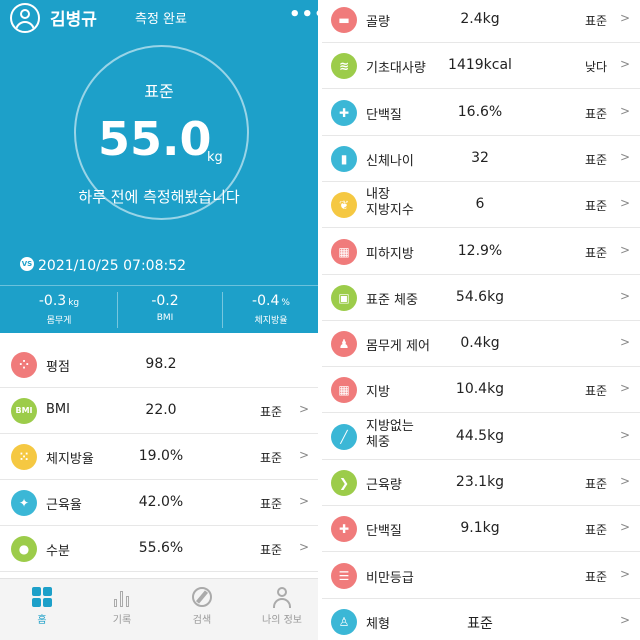 The height and width of the screenshot is (640, 640). I want to click on metric-row: ⁘ 평점 98.2, so click(159, 365).